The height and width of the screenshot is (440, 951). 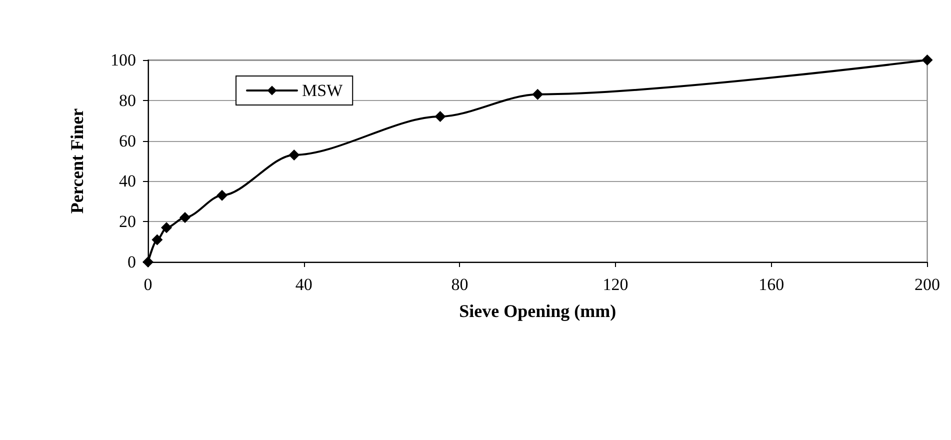 What do you see at coordinates (132, 262) in the screenshot?
I see `y-tick-label: 0` at bounding box center [132, 262].